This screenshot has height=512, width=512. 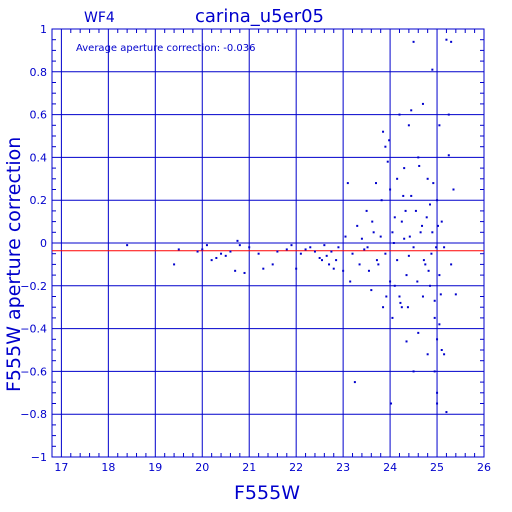 I want to click on x-tick-label: 17, so click(x=61, y=467).